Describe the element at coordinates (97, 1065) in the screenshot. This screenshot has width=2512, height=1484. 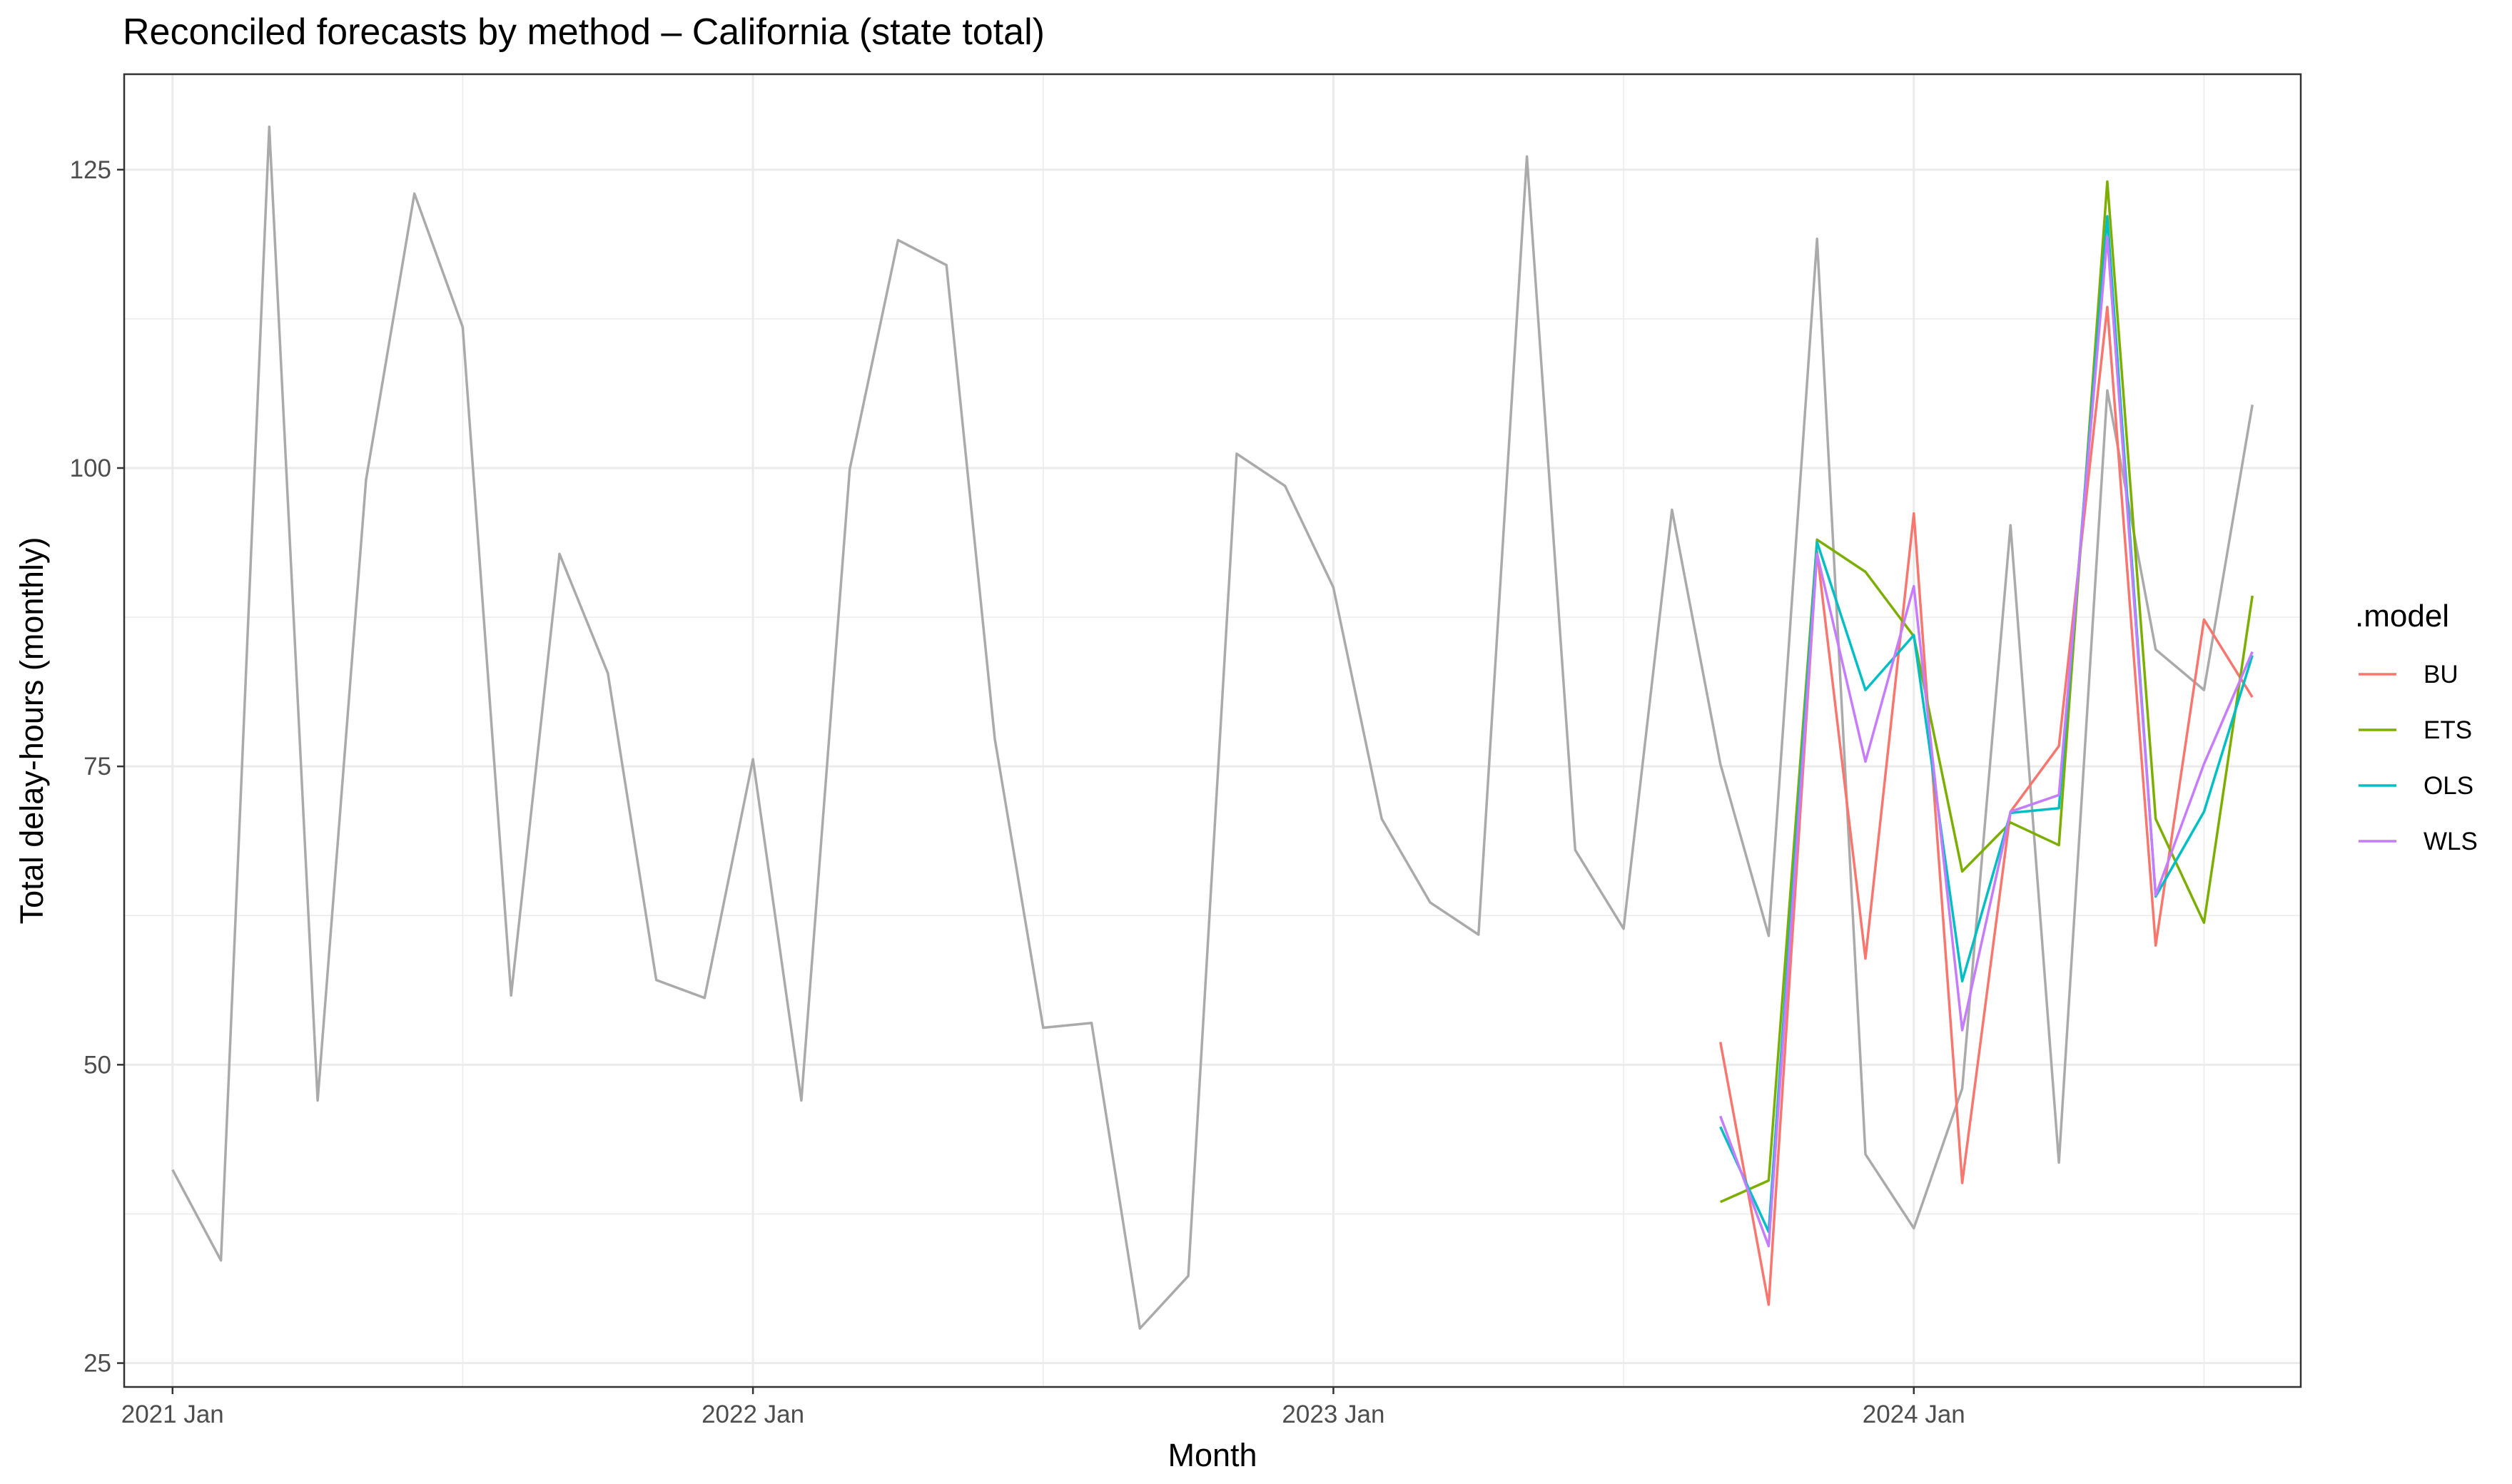
I see `y-tick-label: 50` at that location.